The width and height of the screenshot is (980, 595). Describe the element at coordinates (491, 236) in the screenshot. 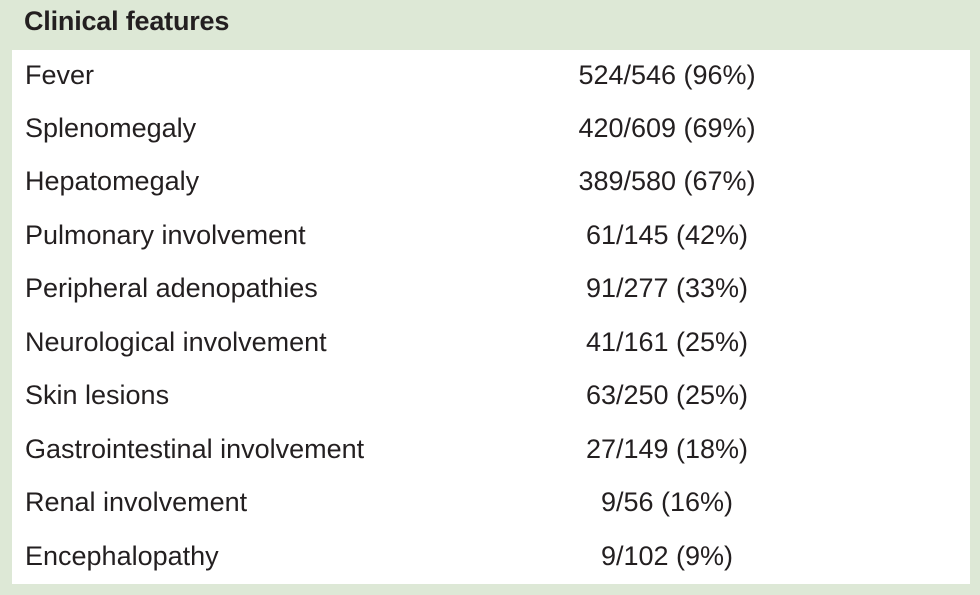

I see `table-row: Pulmonary involvement 61/145 (42%)` at that location.